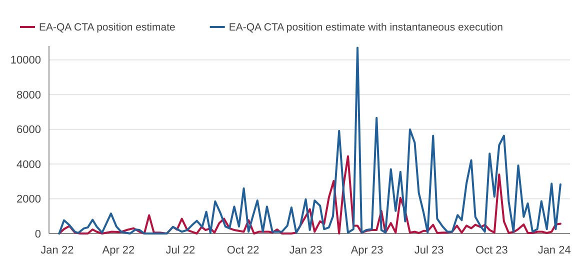  Describe the element at coordinates (37, 234) in the screenshot. I see `y-tick-label: 0` at that location.